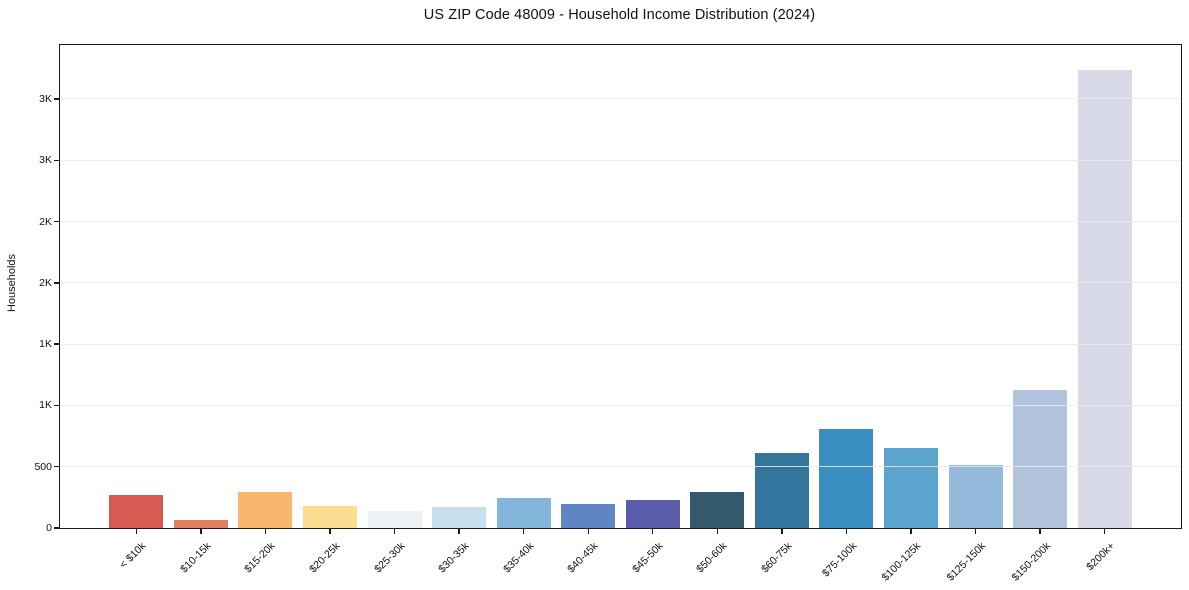 The width and height of the screenshot is (1189, 590). Describe the element at coordinates (454, 558) in the screenshot. I see `x-tick-label-text: $30-35k` at that location.